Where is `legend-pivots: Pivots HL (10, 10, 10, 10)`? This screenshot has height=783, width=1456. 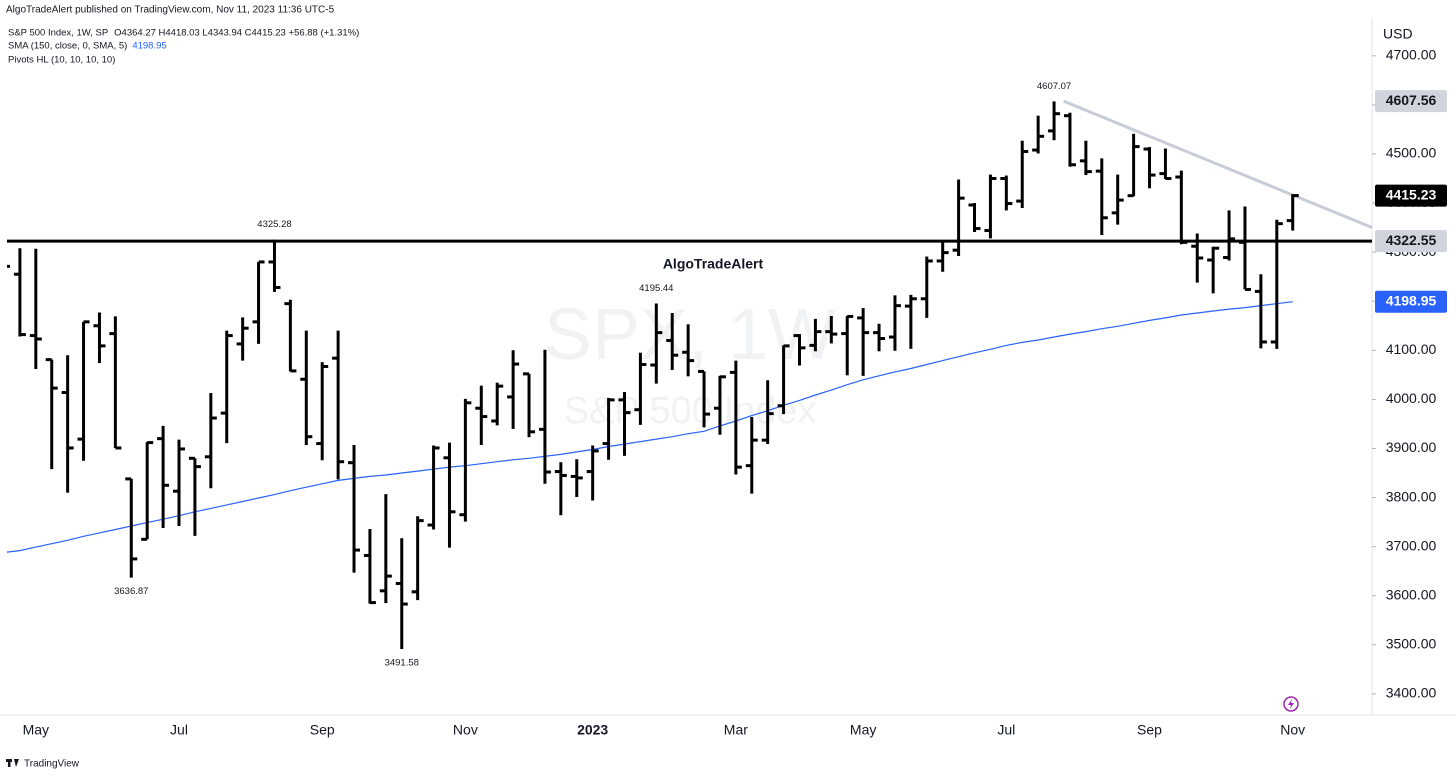
legend-pivots: Pivots HL (10, 10, 10, 10) is located at coordinates (61, 60).